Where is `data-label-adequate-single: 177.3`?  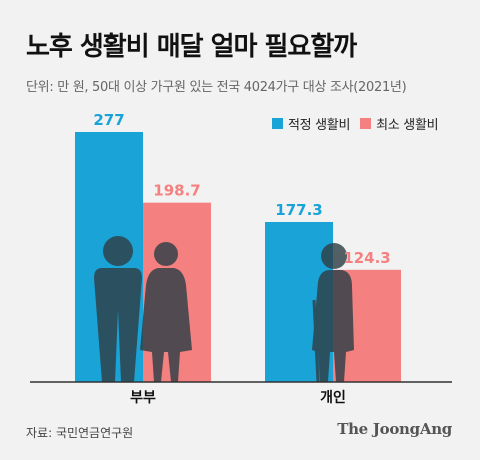 data-label-adequate-single: 177.3 is located at coordinates (298, 210).